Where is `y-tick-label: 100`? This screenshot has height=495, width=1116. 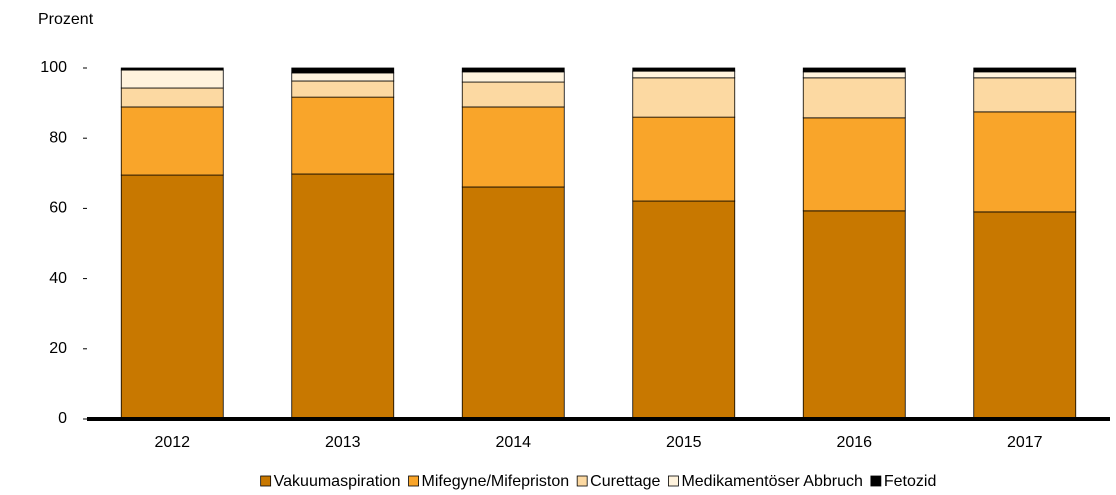 y-tick-label: 100 is located at coordinates (53, 67).